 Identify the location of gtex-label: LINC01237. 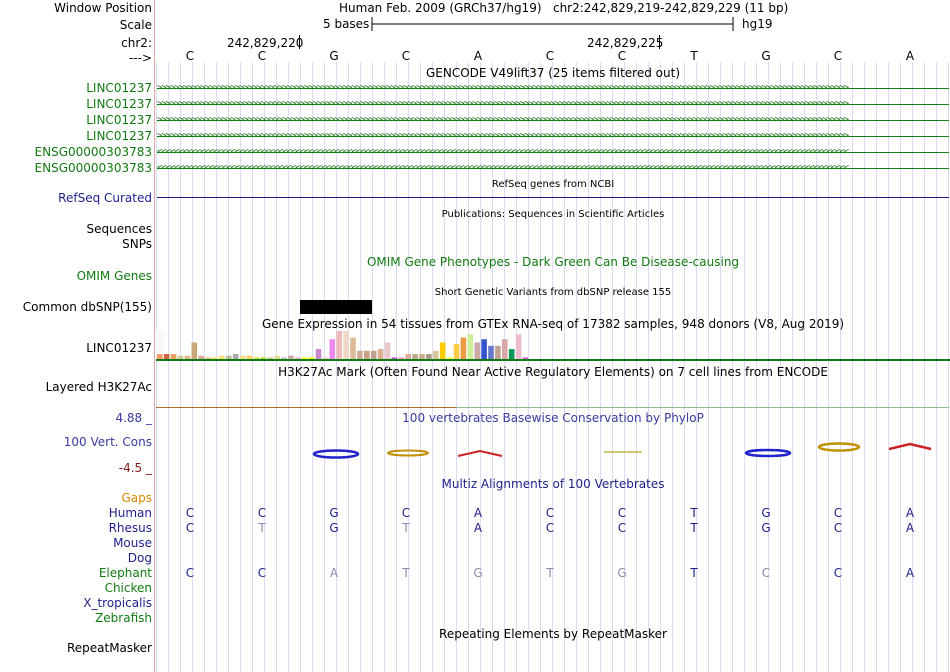
(119, 348).